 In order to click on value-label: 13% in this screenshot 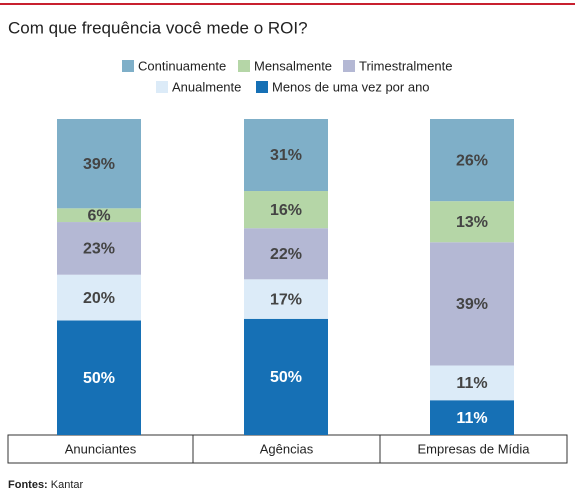, I will do `click(472, 222)`.